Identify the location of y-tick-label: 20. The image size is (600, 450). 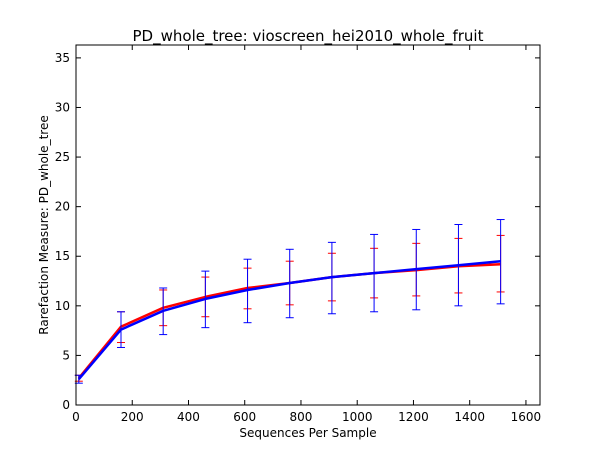
(62, 207).